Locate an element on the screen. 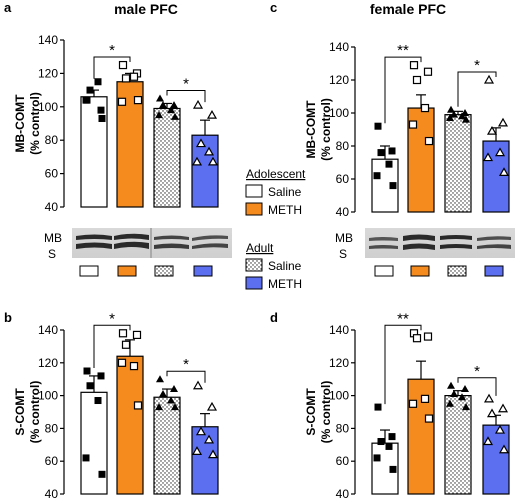  blot-right is located at coordinates (440, 243).